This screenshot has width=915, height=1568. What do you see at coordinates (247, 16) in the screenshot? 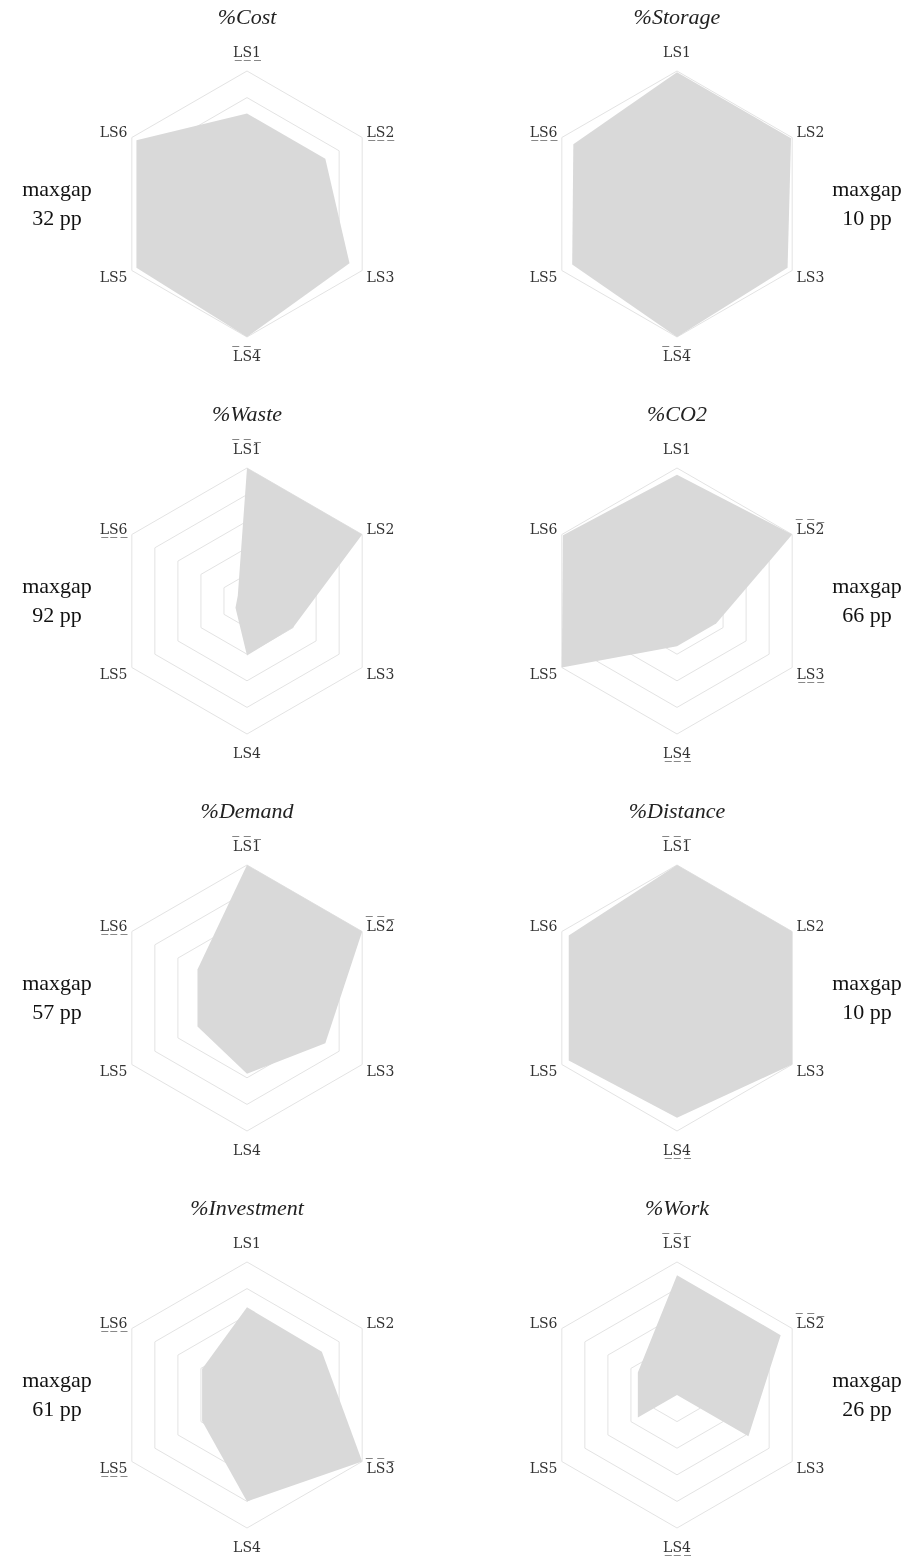
I see `chart-title: %Cost` at bounding box center [247, 16].